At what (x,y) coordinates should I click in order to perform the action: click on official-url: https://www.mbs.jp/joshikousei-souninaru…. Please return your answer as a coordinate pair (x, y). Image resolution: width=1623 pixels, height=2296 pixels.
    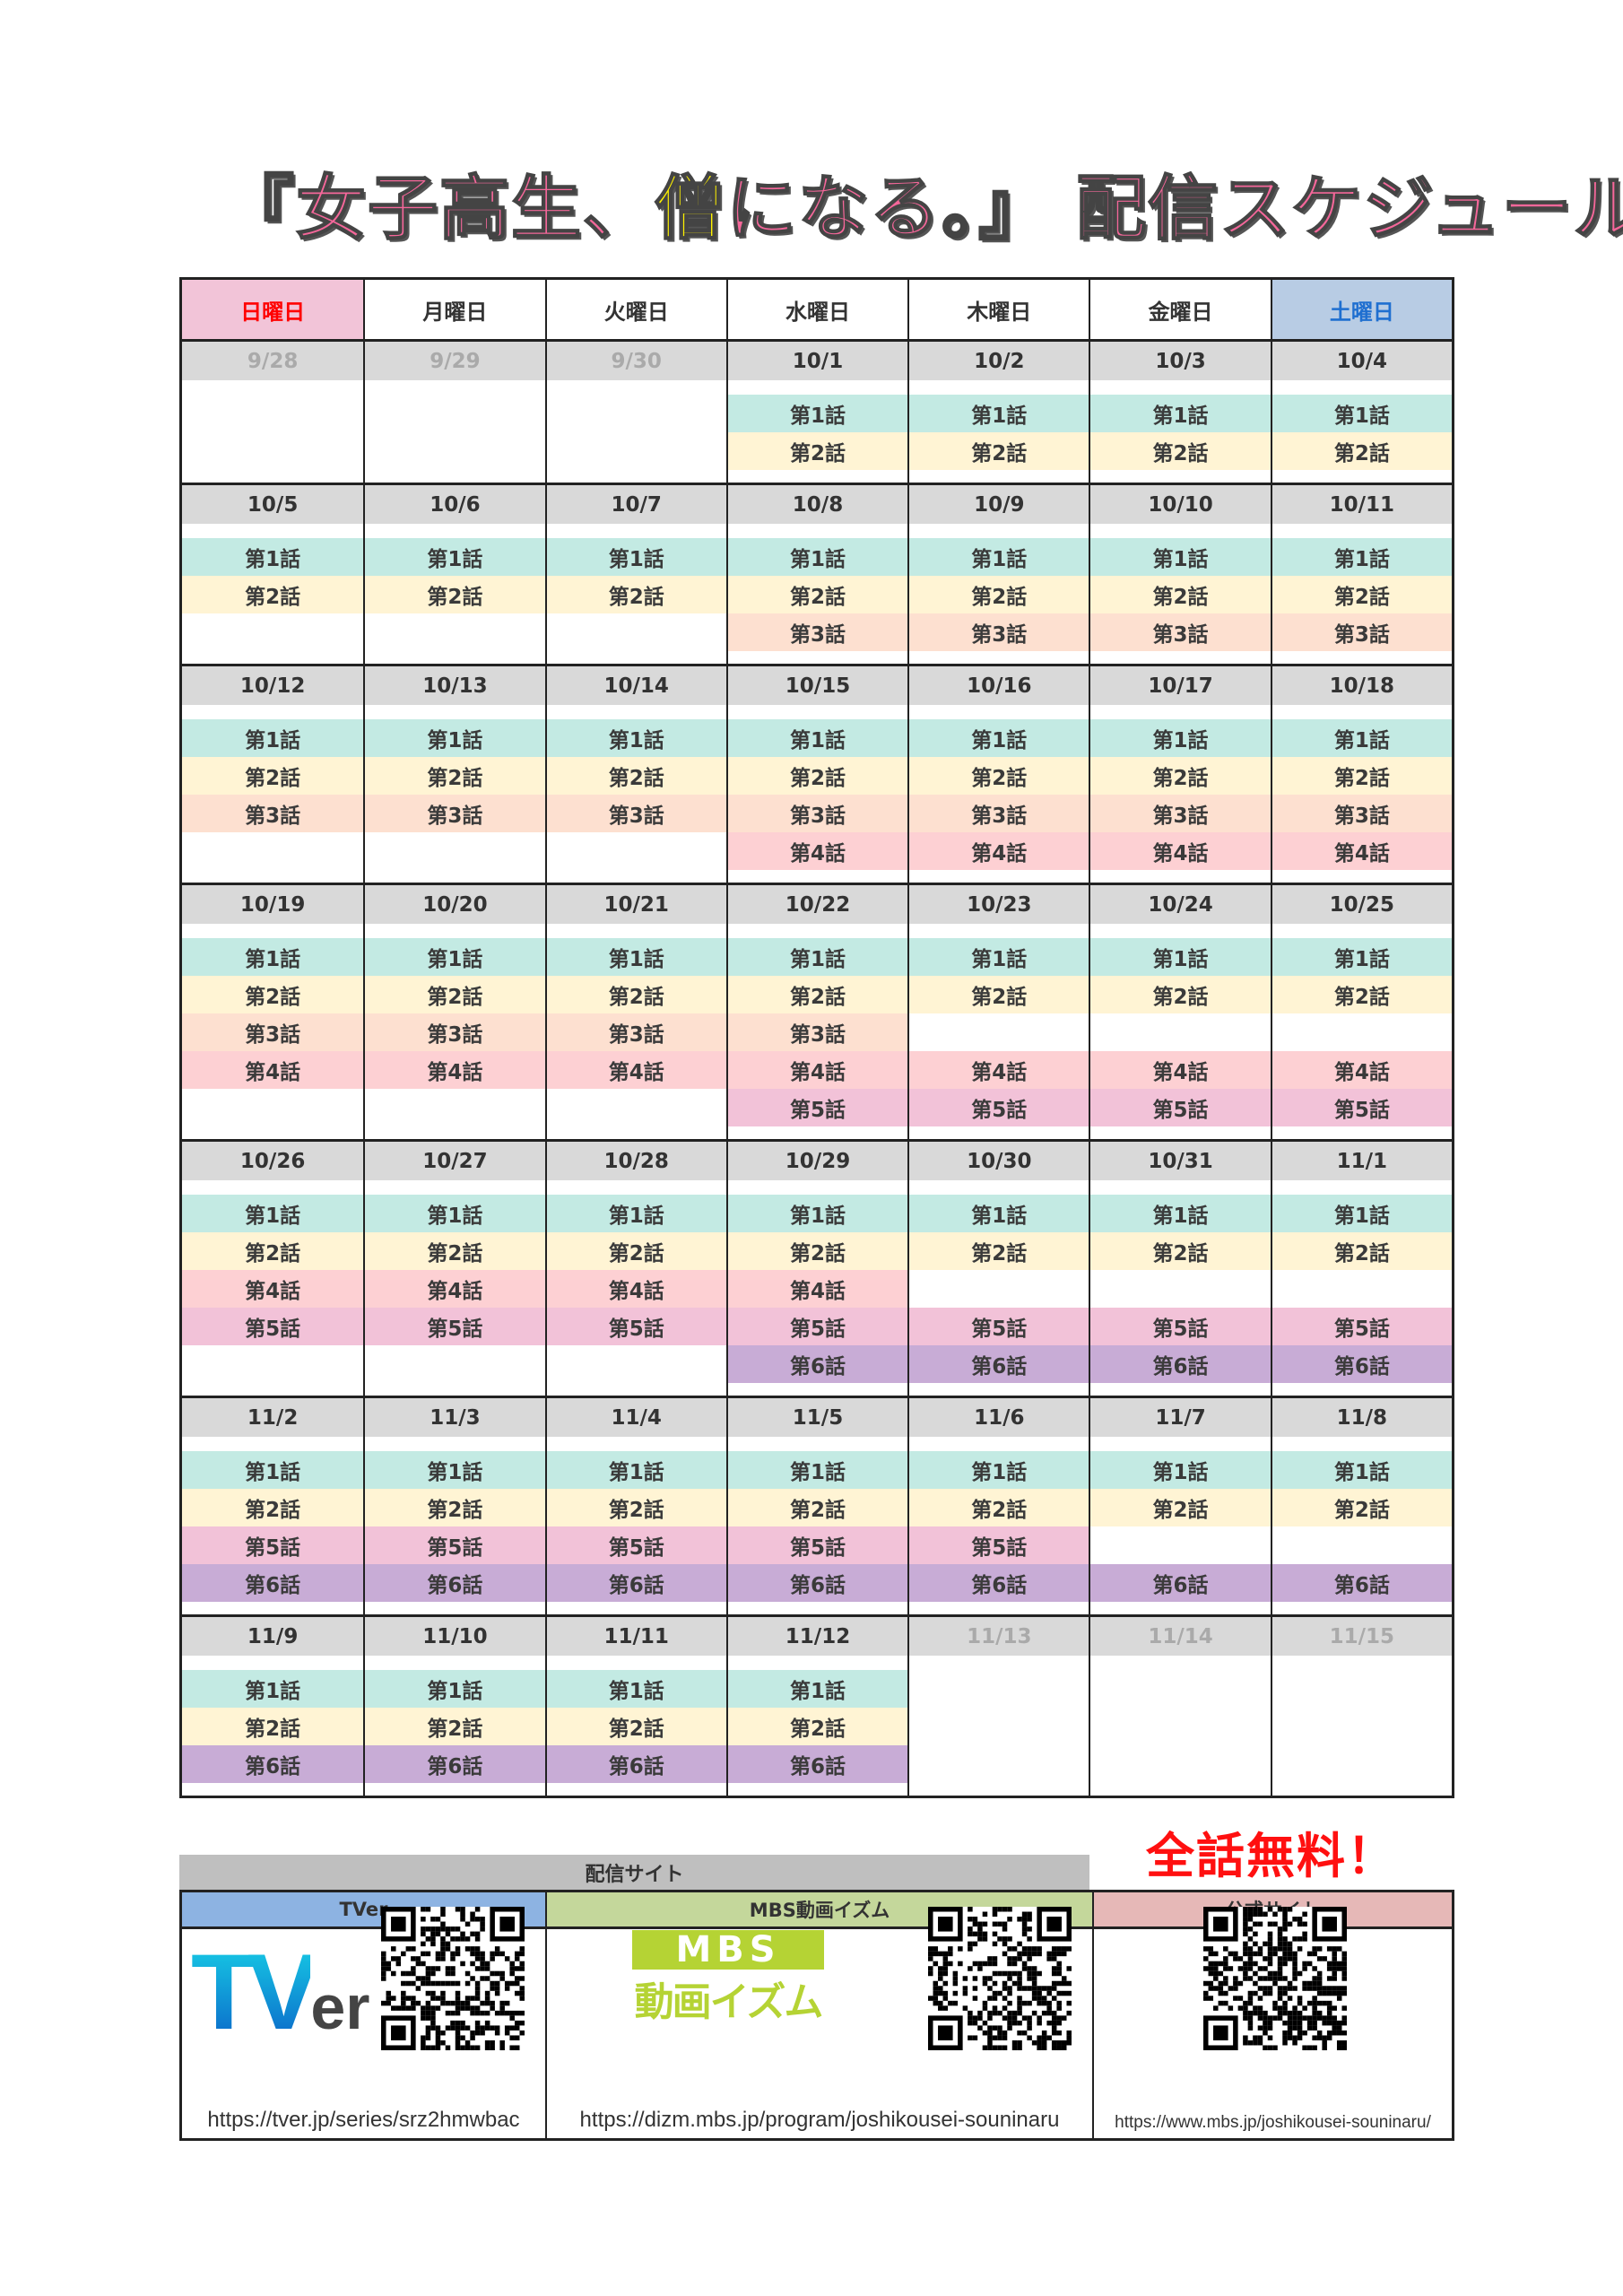
    Looking at the image, I should click on (1273, 2122).